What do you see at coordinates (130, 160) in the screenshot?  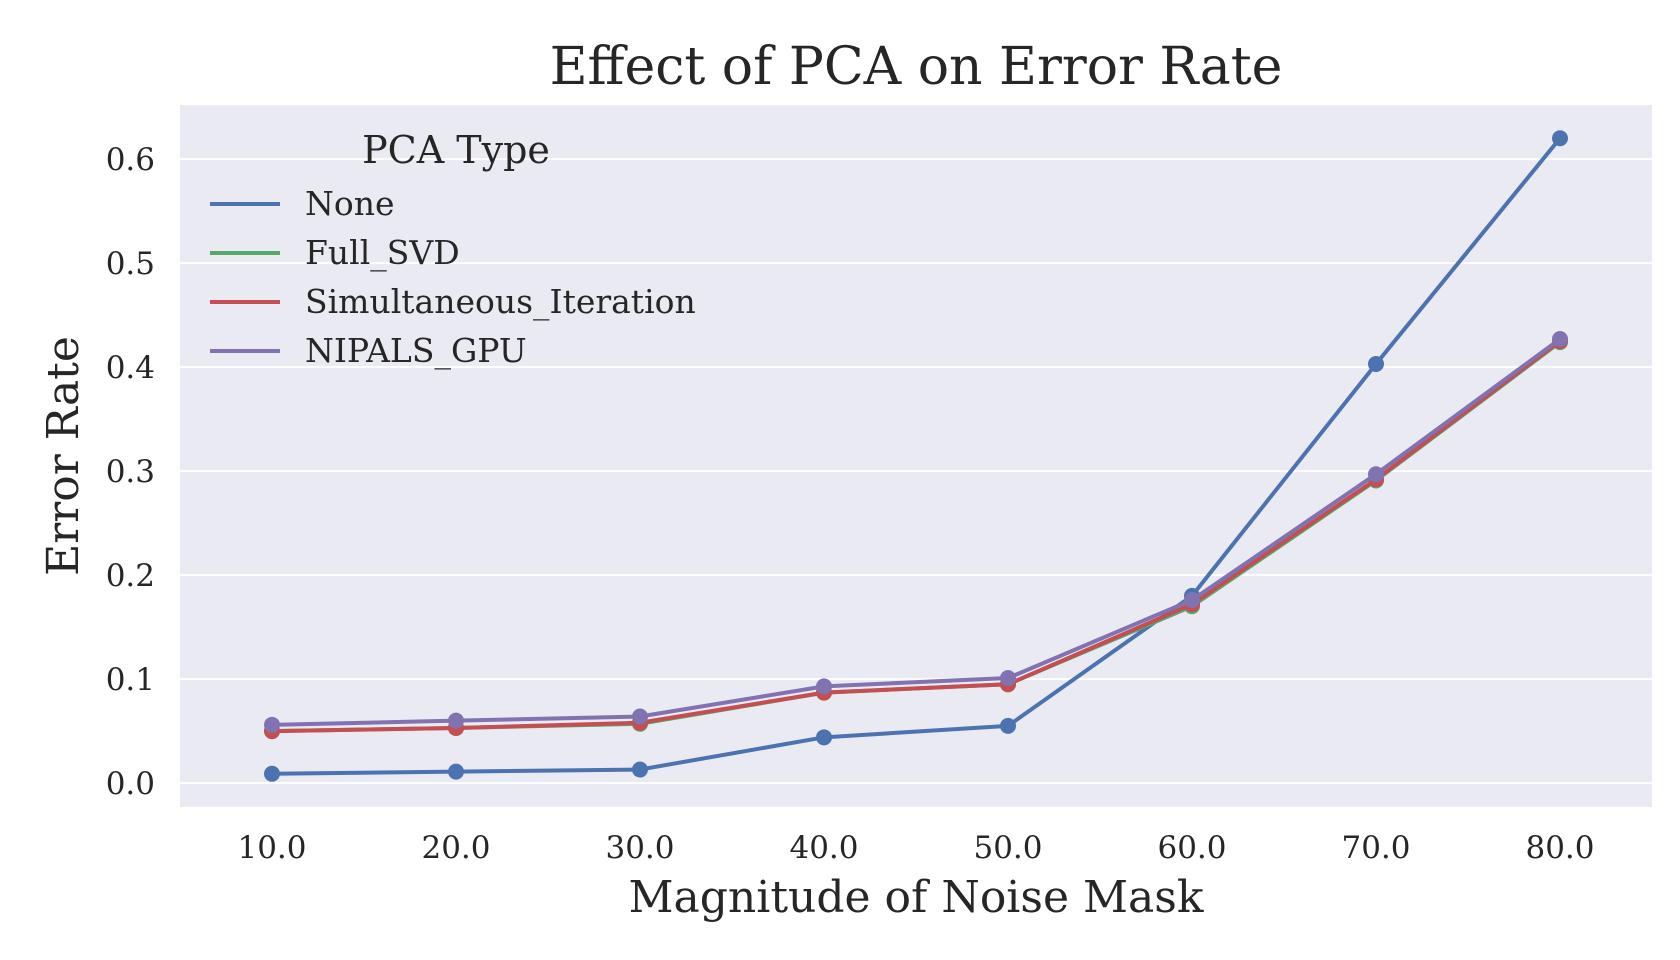 I see `y-tick-label: 0.6` at bounding box center [130, 160].